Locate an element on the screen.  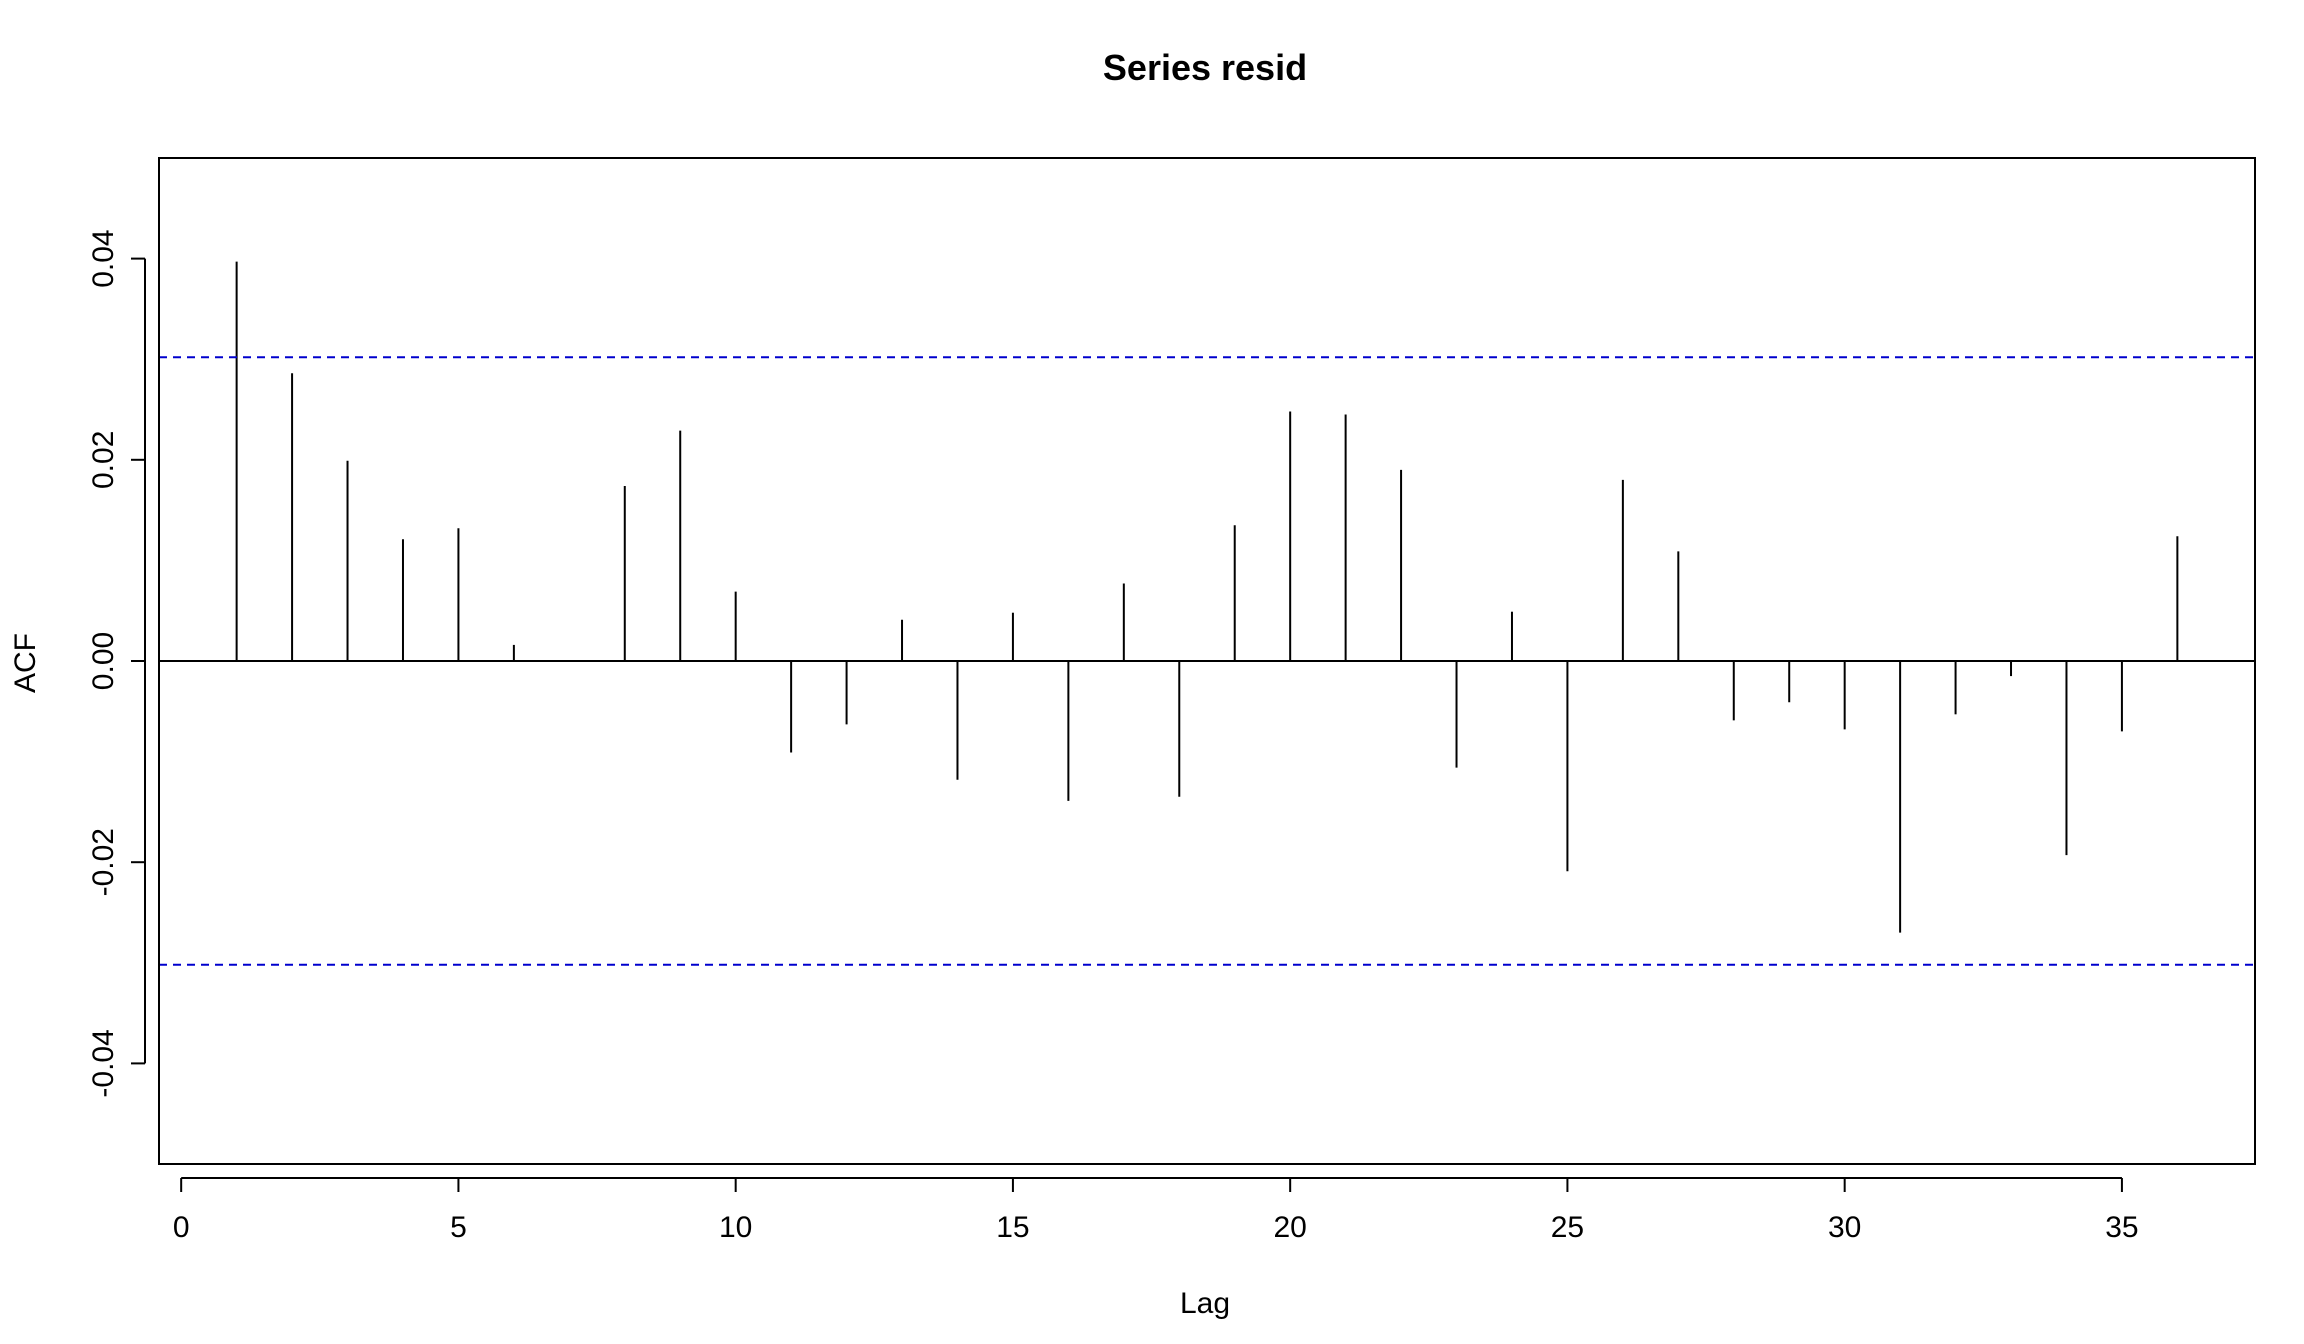
x-tick-label: 35 is located at coordinates (2121, 1227).